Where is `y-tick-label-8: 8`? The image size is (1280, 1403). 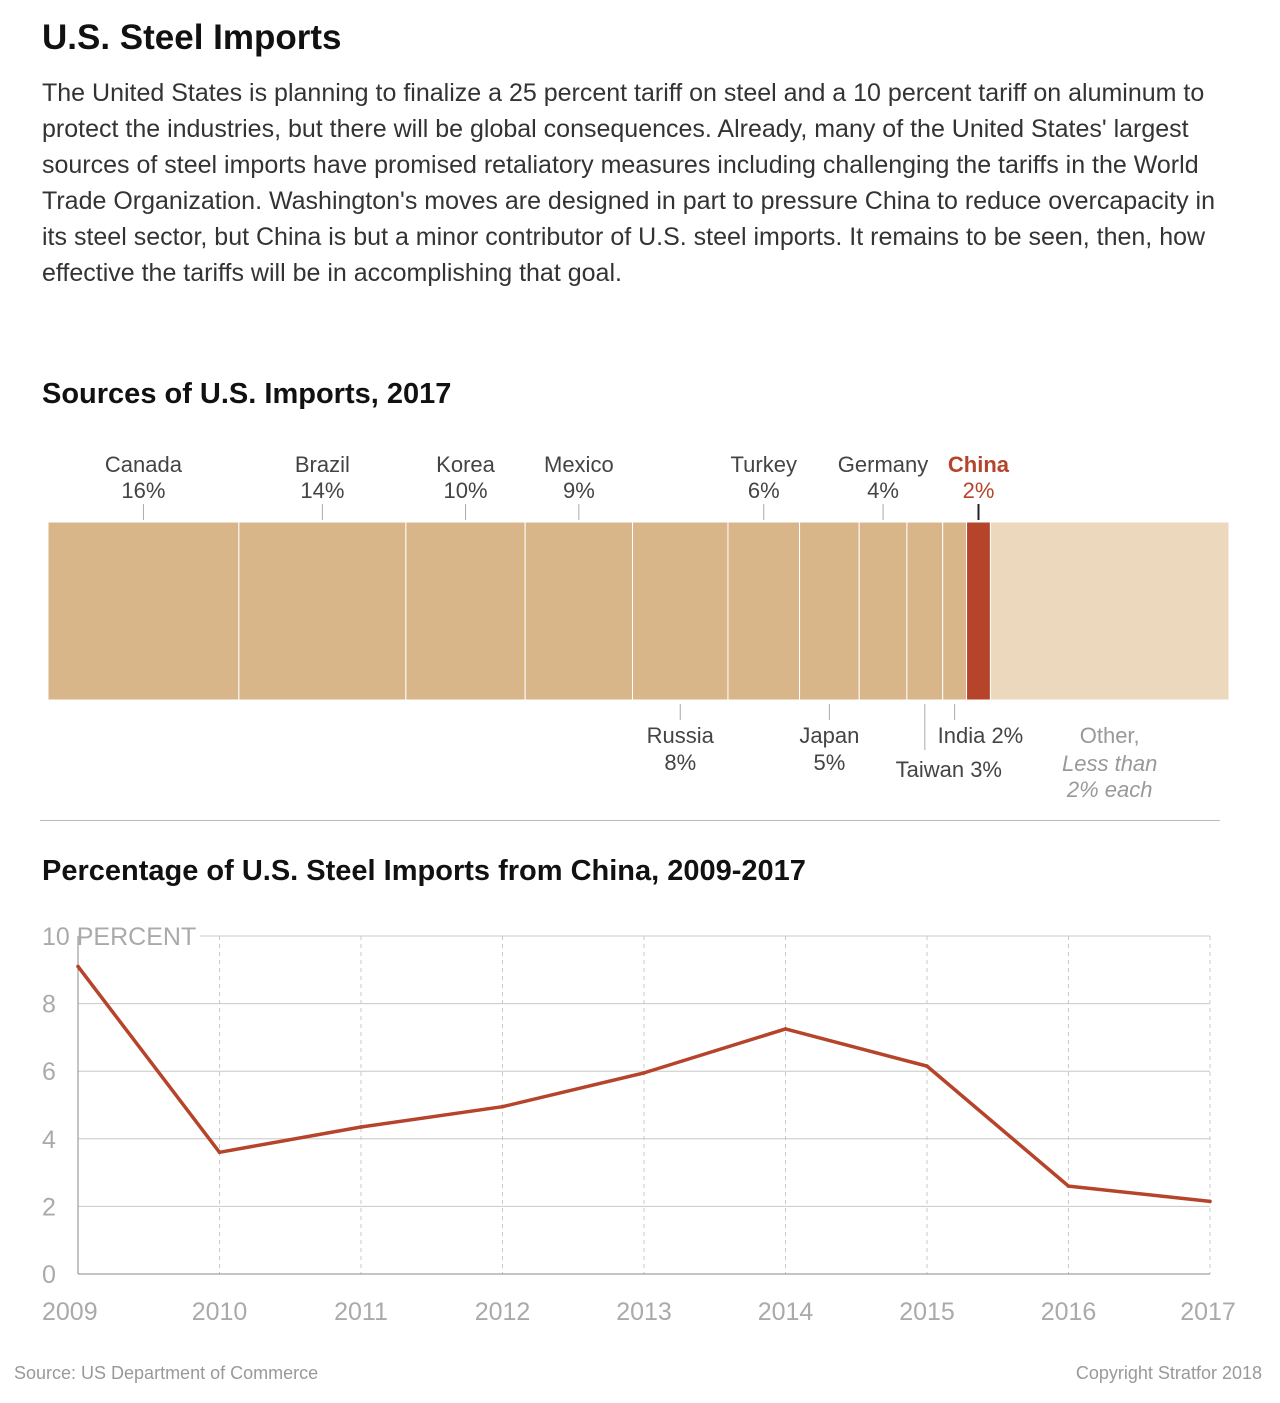
y-tick-label-8: 8 is located at coordinates (49, 1005).